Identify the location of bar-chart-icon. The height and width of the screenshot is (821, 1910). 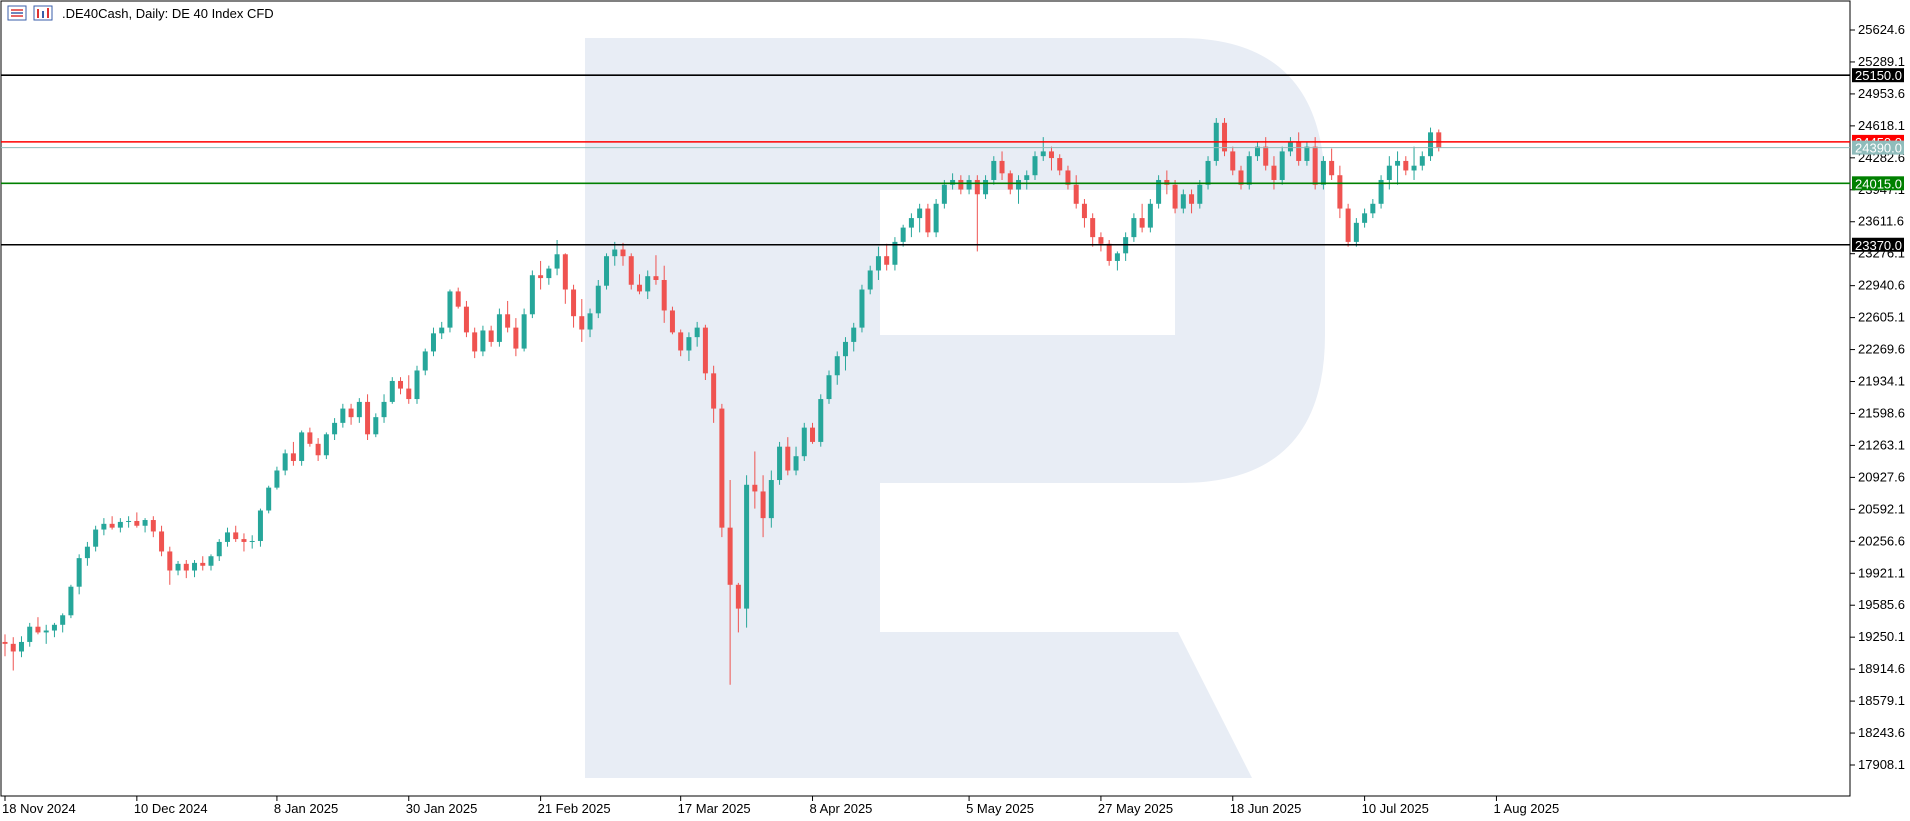
(43, 13).